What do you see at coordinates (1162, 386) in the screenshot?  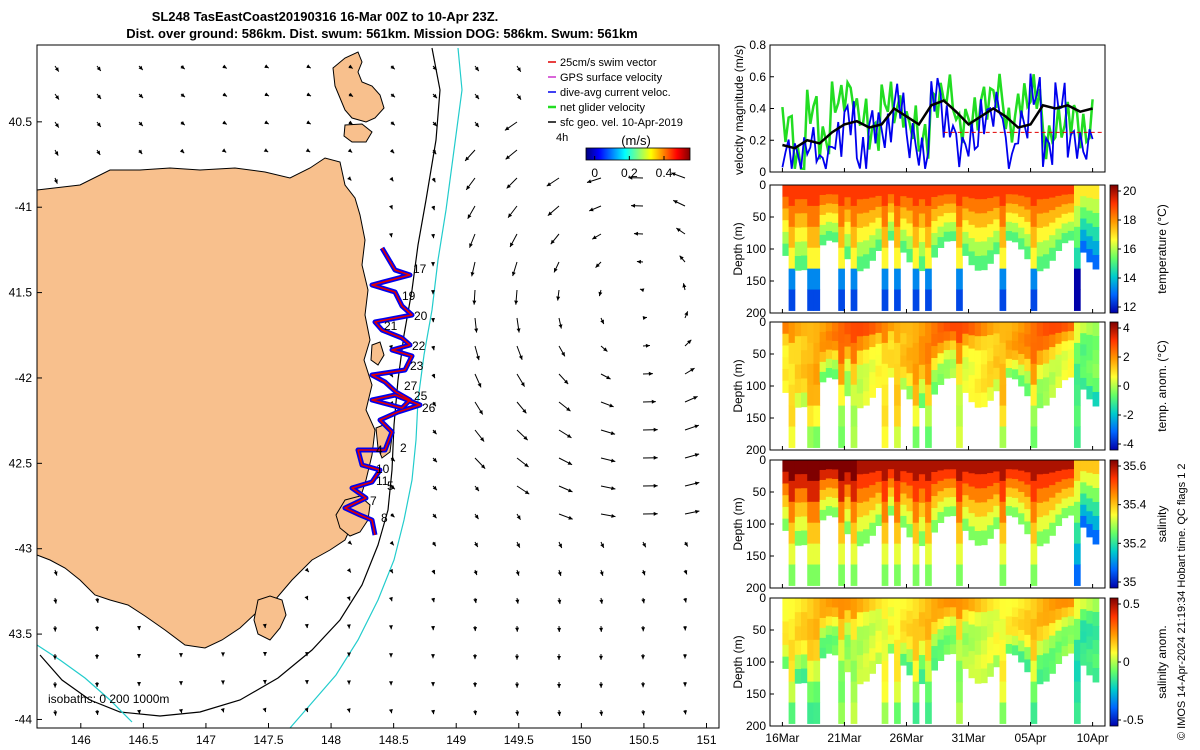 I see `section-colorbar-label: temp. anom. (°C)` at bounding box center [1162, 386].